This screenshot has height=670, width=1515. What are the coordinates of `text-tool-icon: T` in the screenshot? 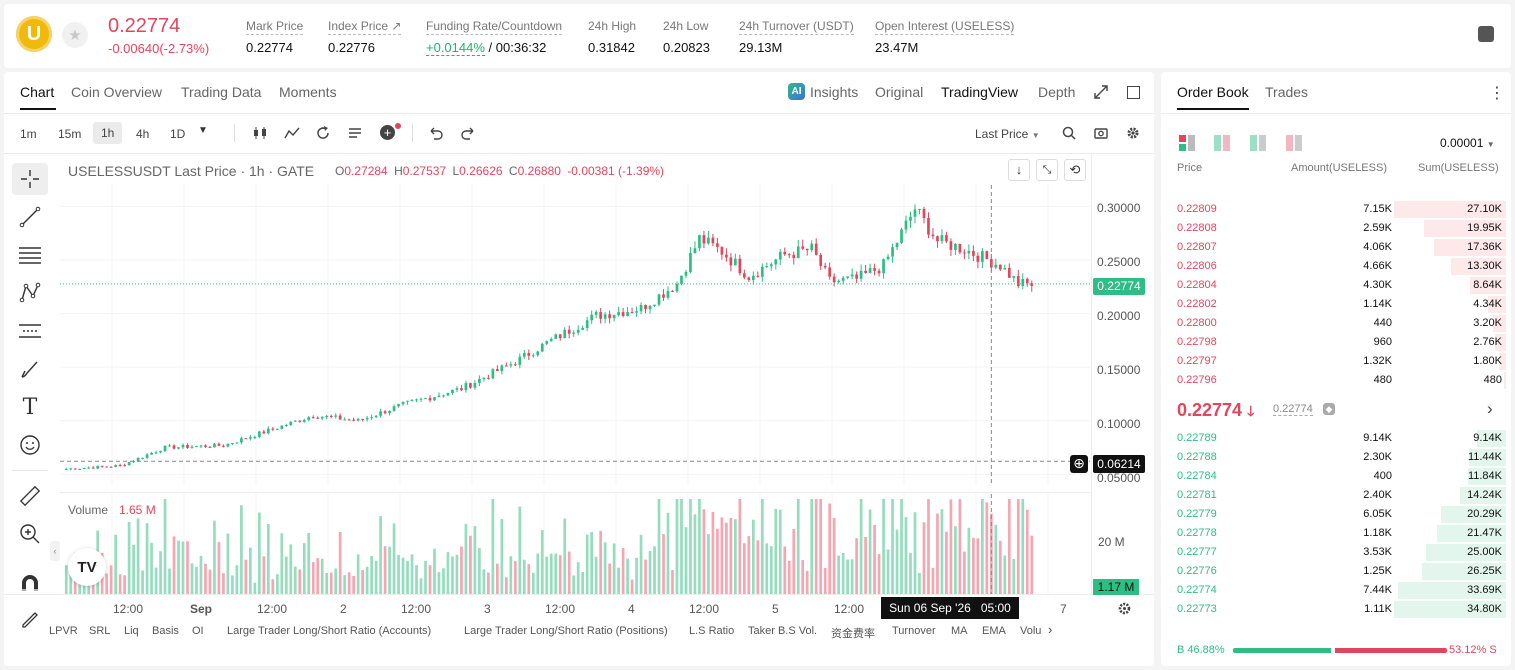 It's located at (30, 407).